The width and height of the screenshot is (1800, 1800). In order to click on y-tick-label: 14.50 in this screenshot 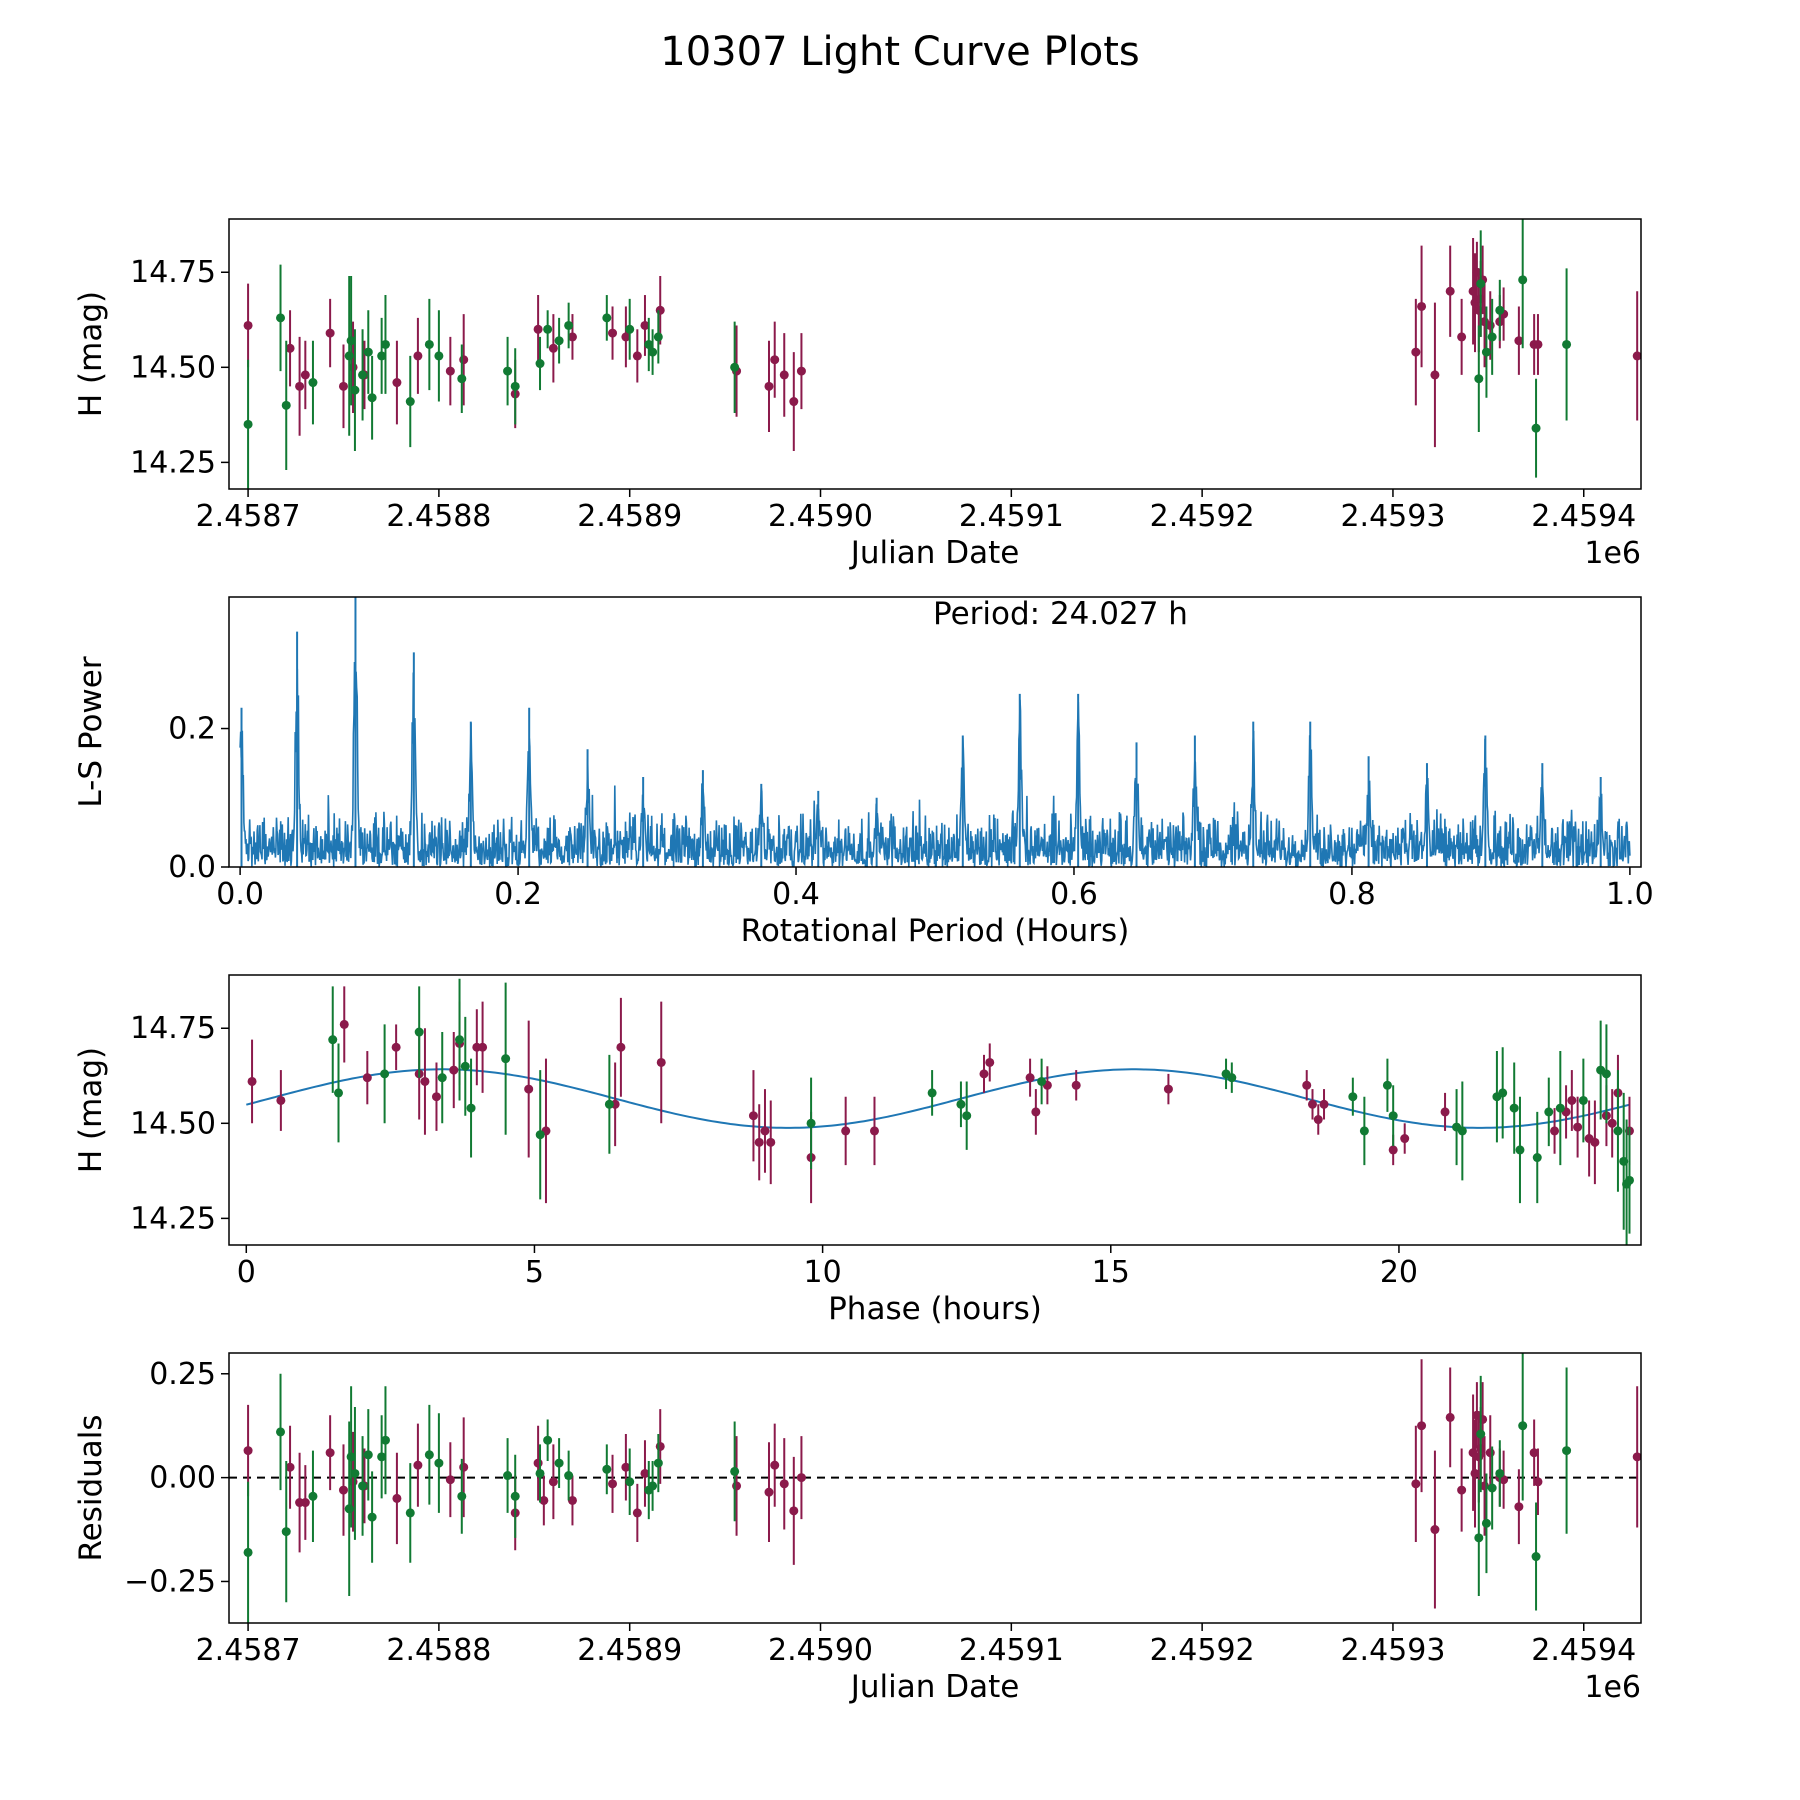, I will do `click(173, 1123)`.